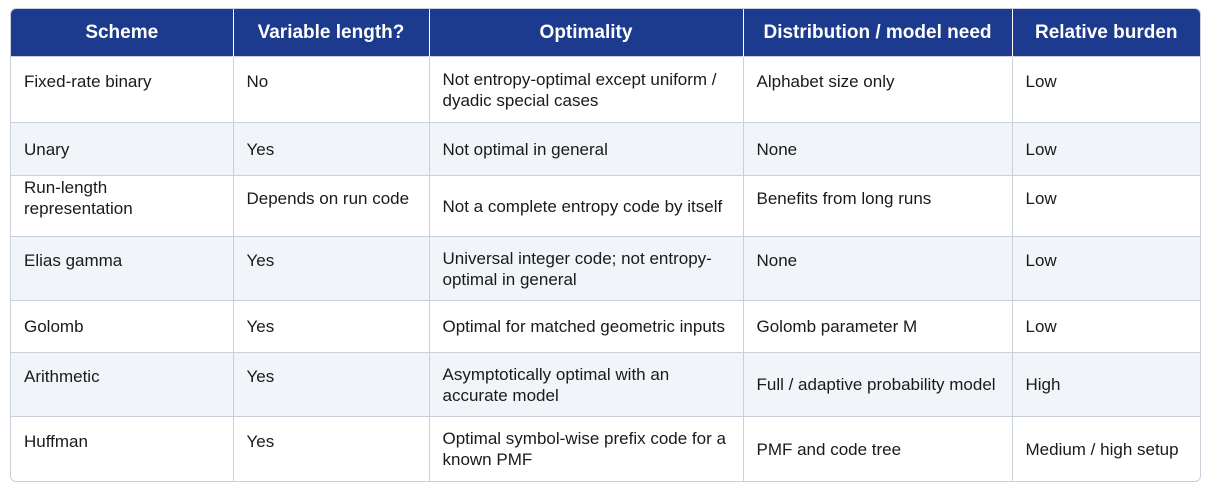  I want to click on header-model-need: Distribution / model need, so click(878, 33).